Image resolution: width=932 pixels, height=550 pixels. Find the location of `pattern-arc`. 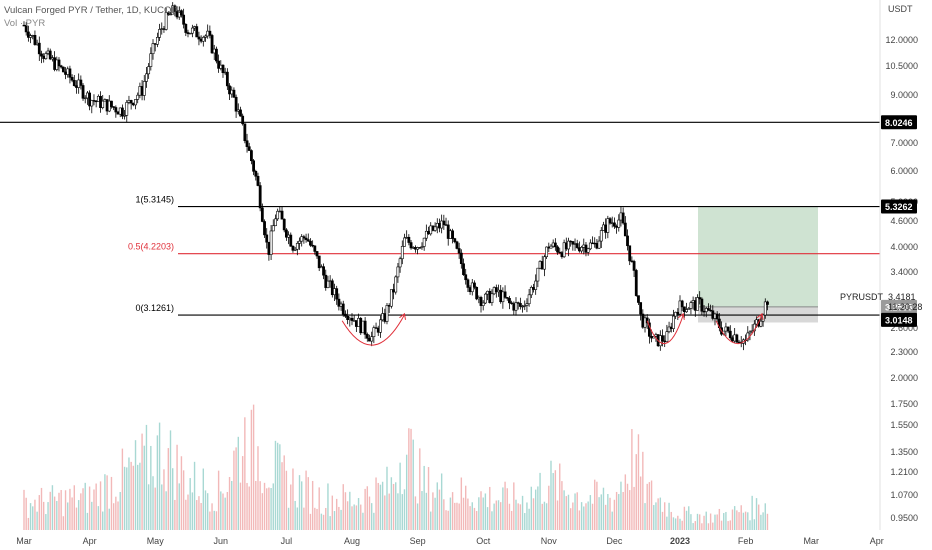

pattern-arc is located at coordinates (665, 329).